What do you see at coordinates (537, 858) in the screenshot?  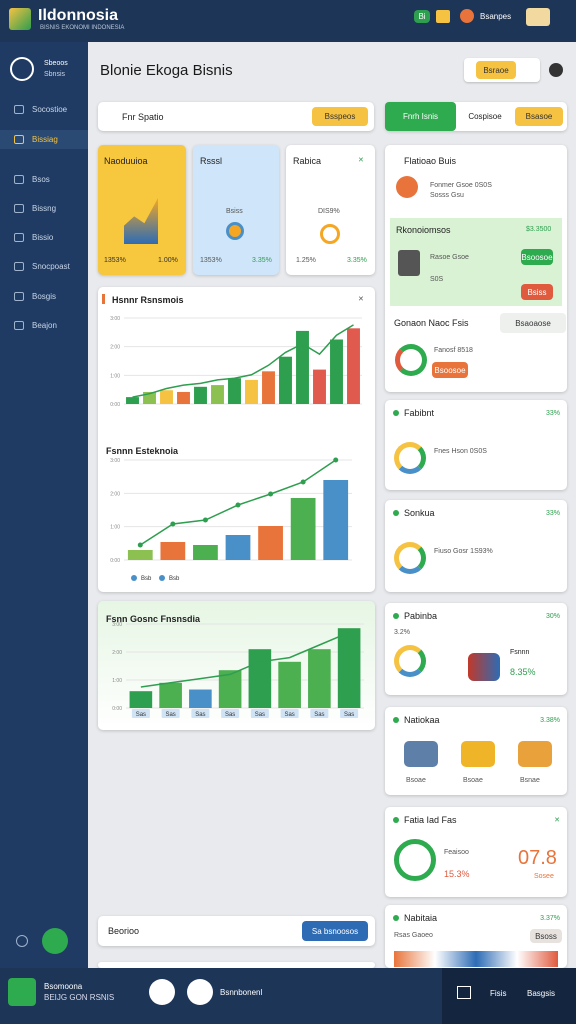 I see `big-number: 07.8` at bounding box center [537, 858].